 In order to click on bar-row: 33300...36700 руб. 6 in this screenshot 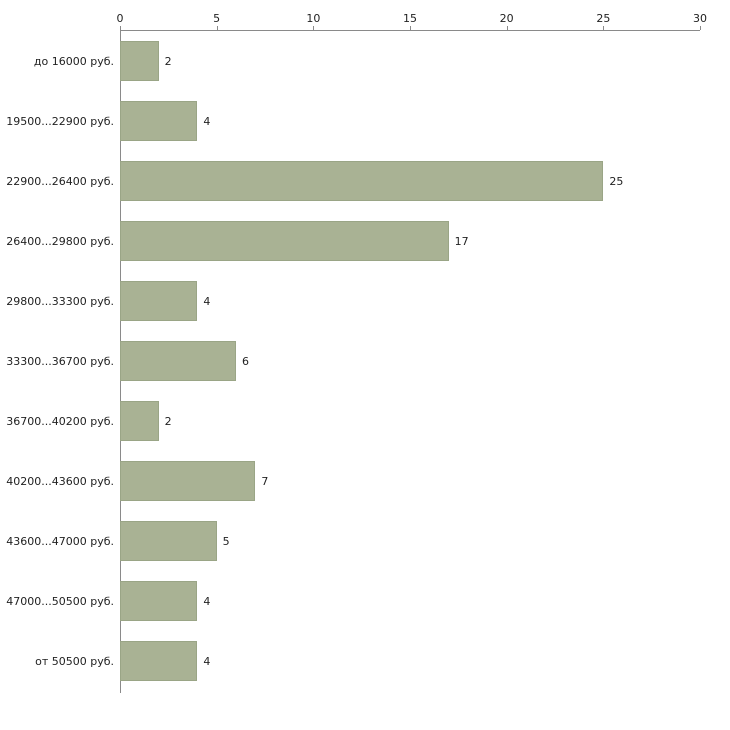, I will do `click(350, 361)`.